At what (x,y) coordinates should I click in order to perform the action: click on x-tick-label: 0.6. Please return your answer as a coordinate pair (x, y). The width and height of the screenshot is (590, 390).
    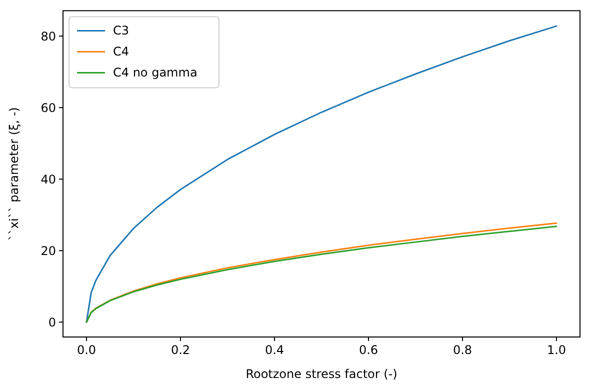
    Looking at the image, I should click on (368, 350).